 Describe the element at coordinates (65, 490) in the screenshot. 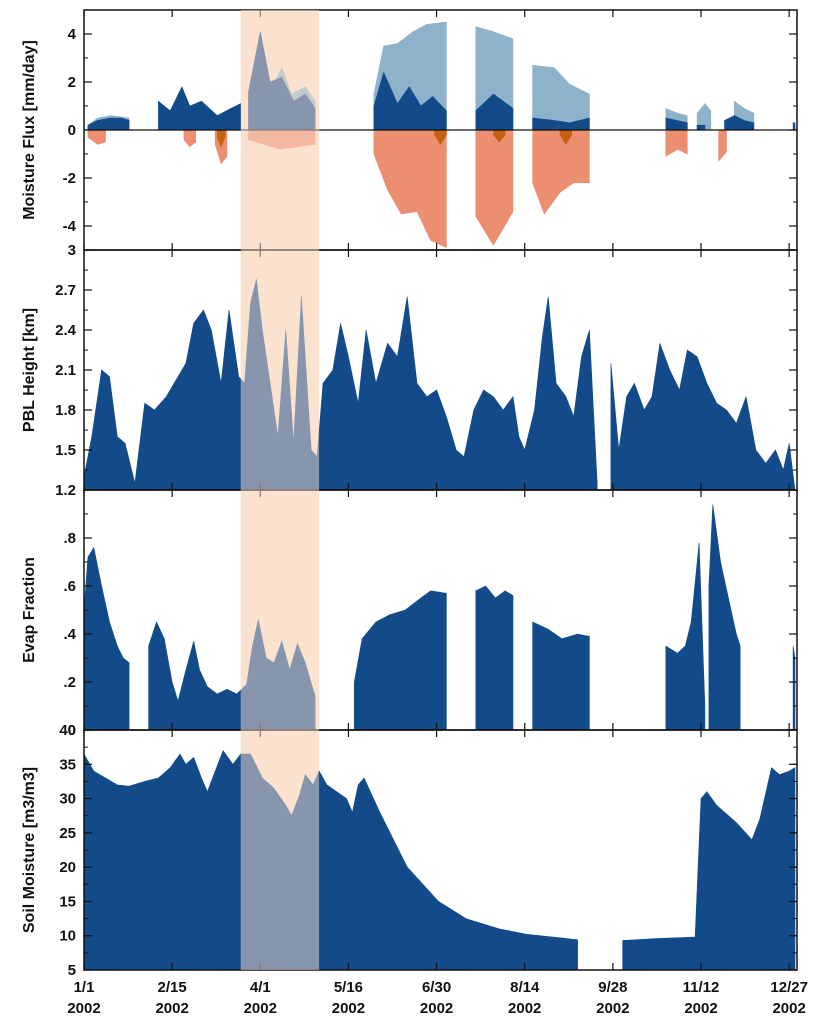

I see `y-tick-label: 1.2` at that location.